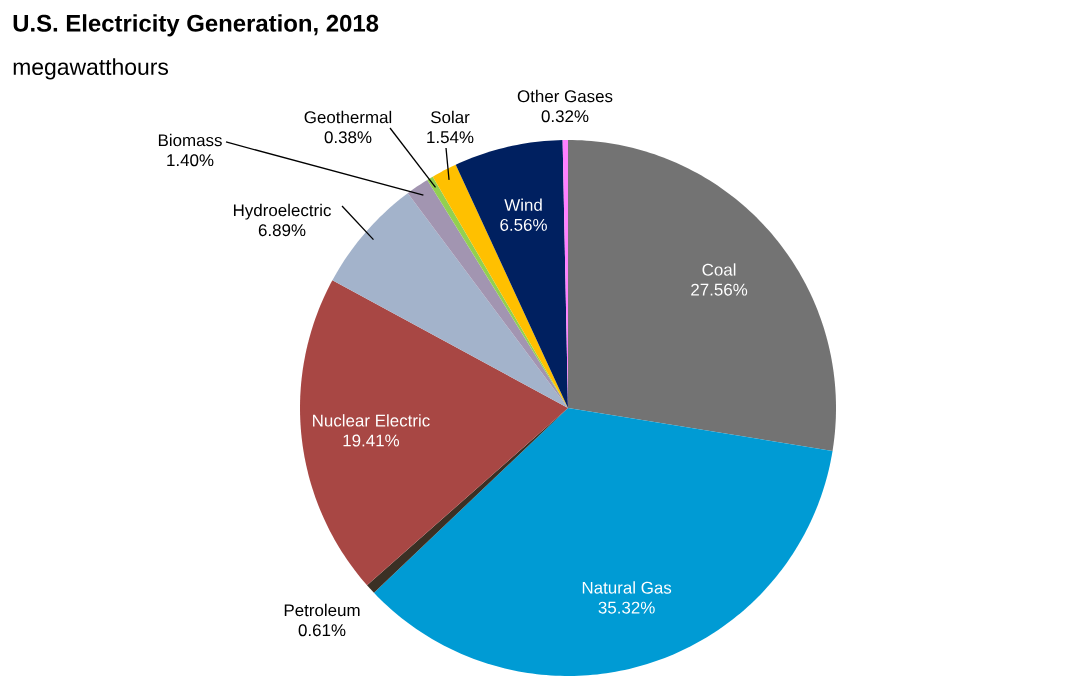 This screenshot has width=1068, height=690. I want to click on slice-label: Coal, so click(719, 269).